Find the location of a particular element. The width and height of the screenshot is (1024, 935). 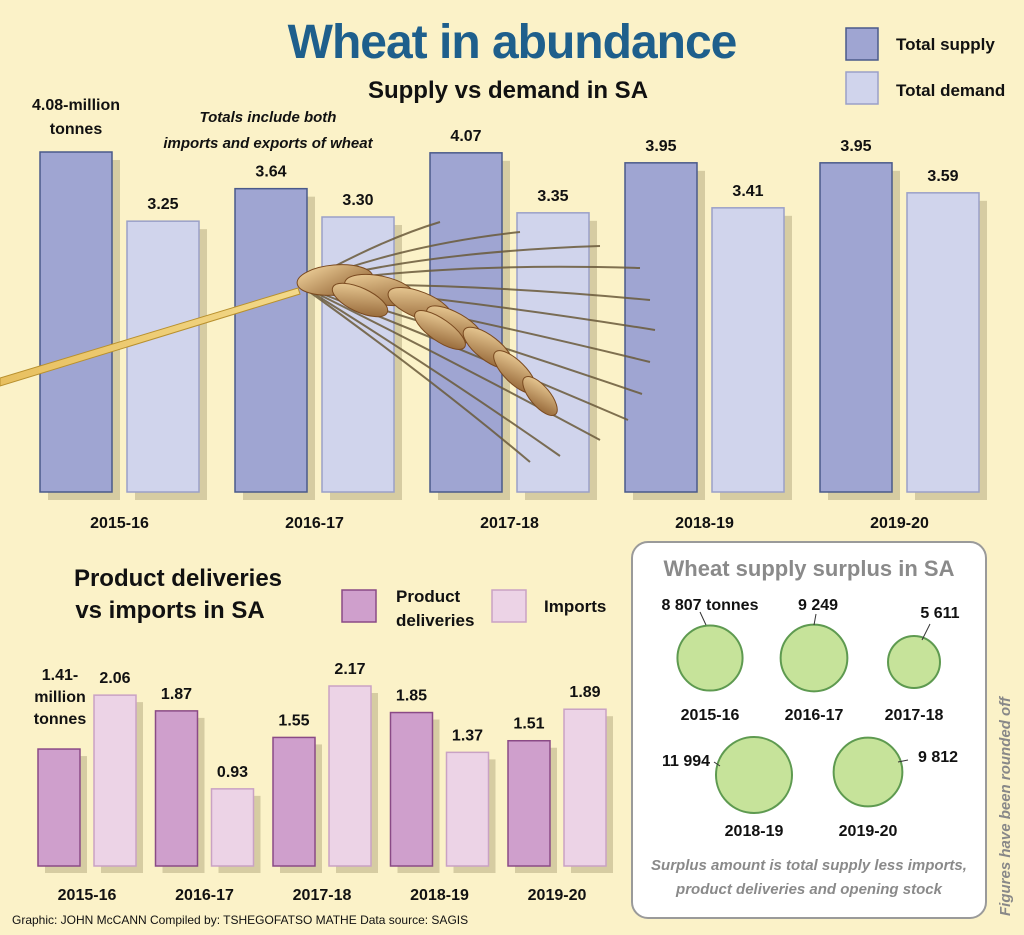

bar-value-label: 2.17 is located at coordinates (349, 669).